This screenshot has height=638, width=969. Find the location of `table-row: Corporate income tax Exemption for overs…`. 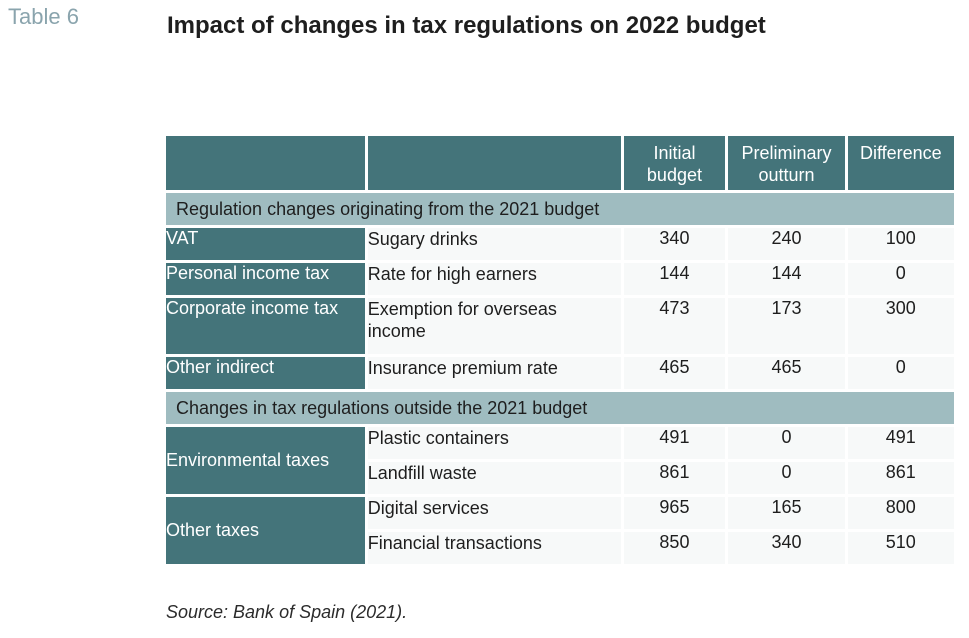

table-row: Corporate income tax Exemption for overs… is located at coordinates (560, 326).